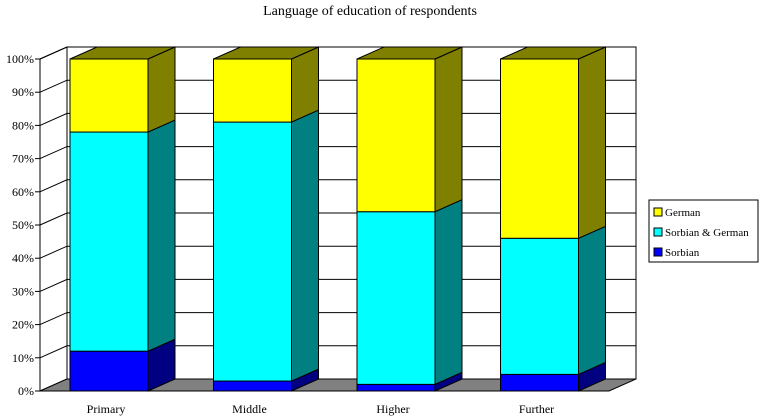 This screenshot has height=416, width=760. I want to click on y-tick-label: 60%, so click(23, 192).